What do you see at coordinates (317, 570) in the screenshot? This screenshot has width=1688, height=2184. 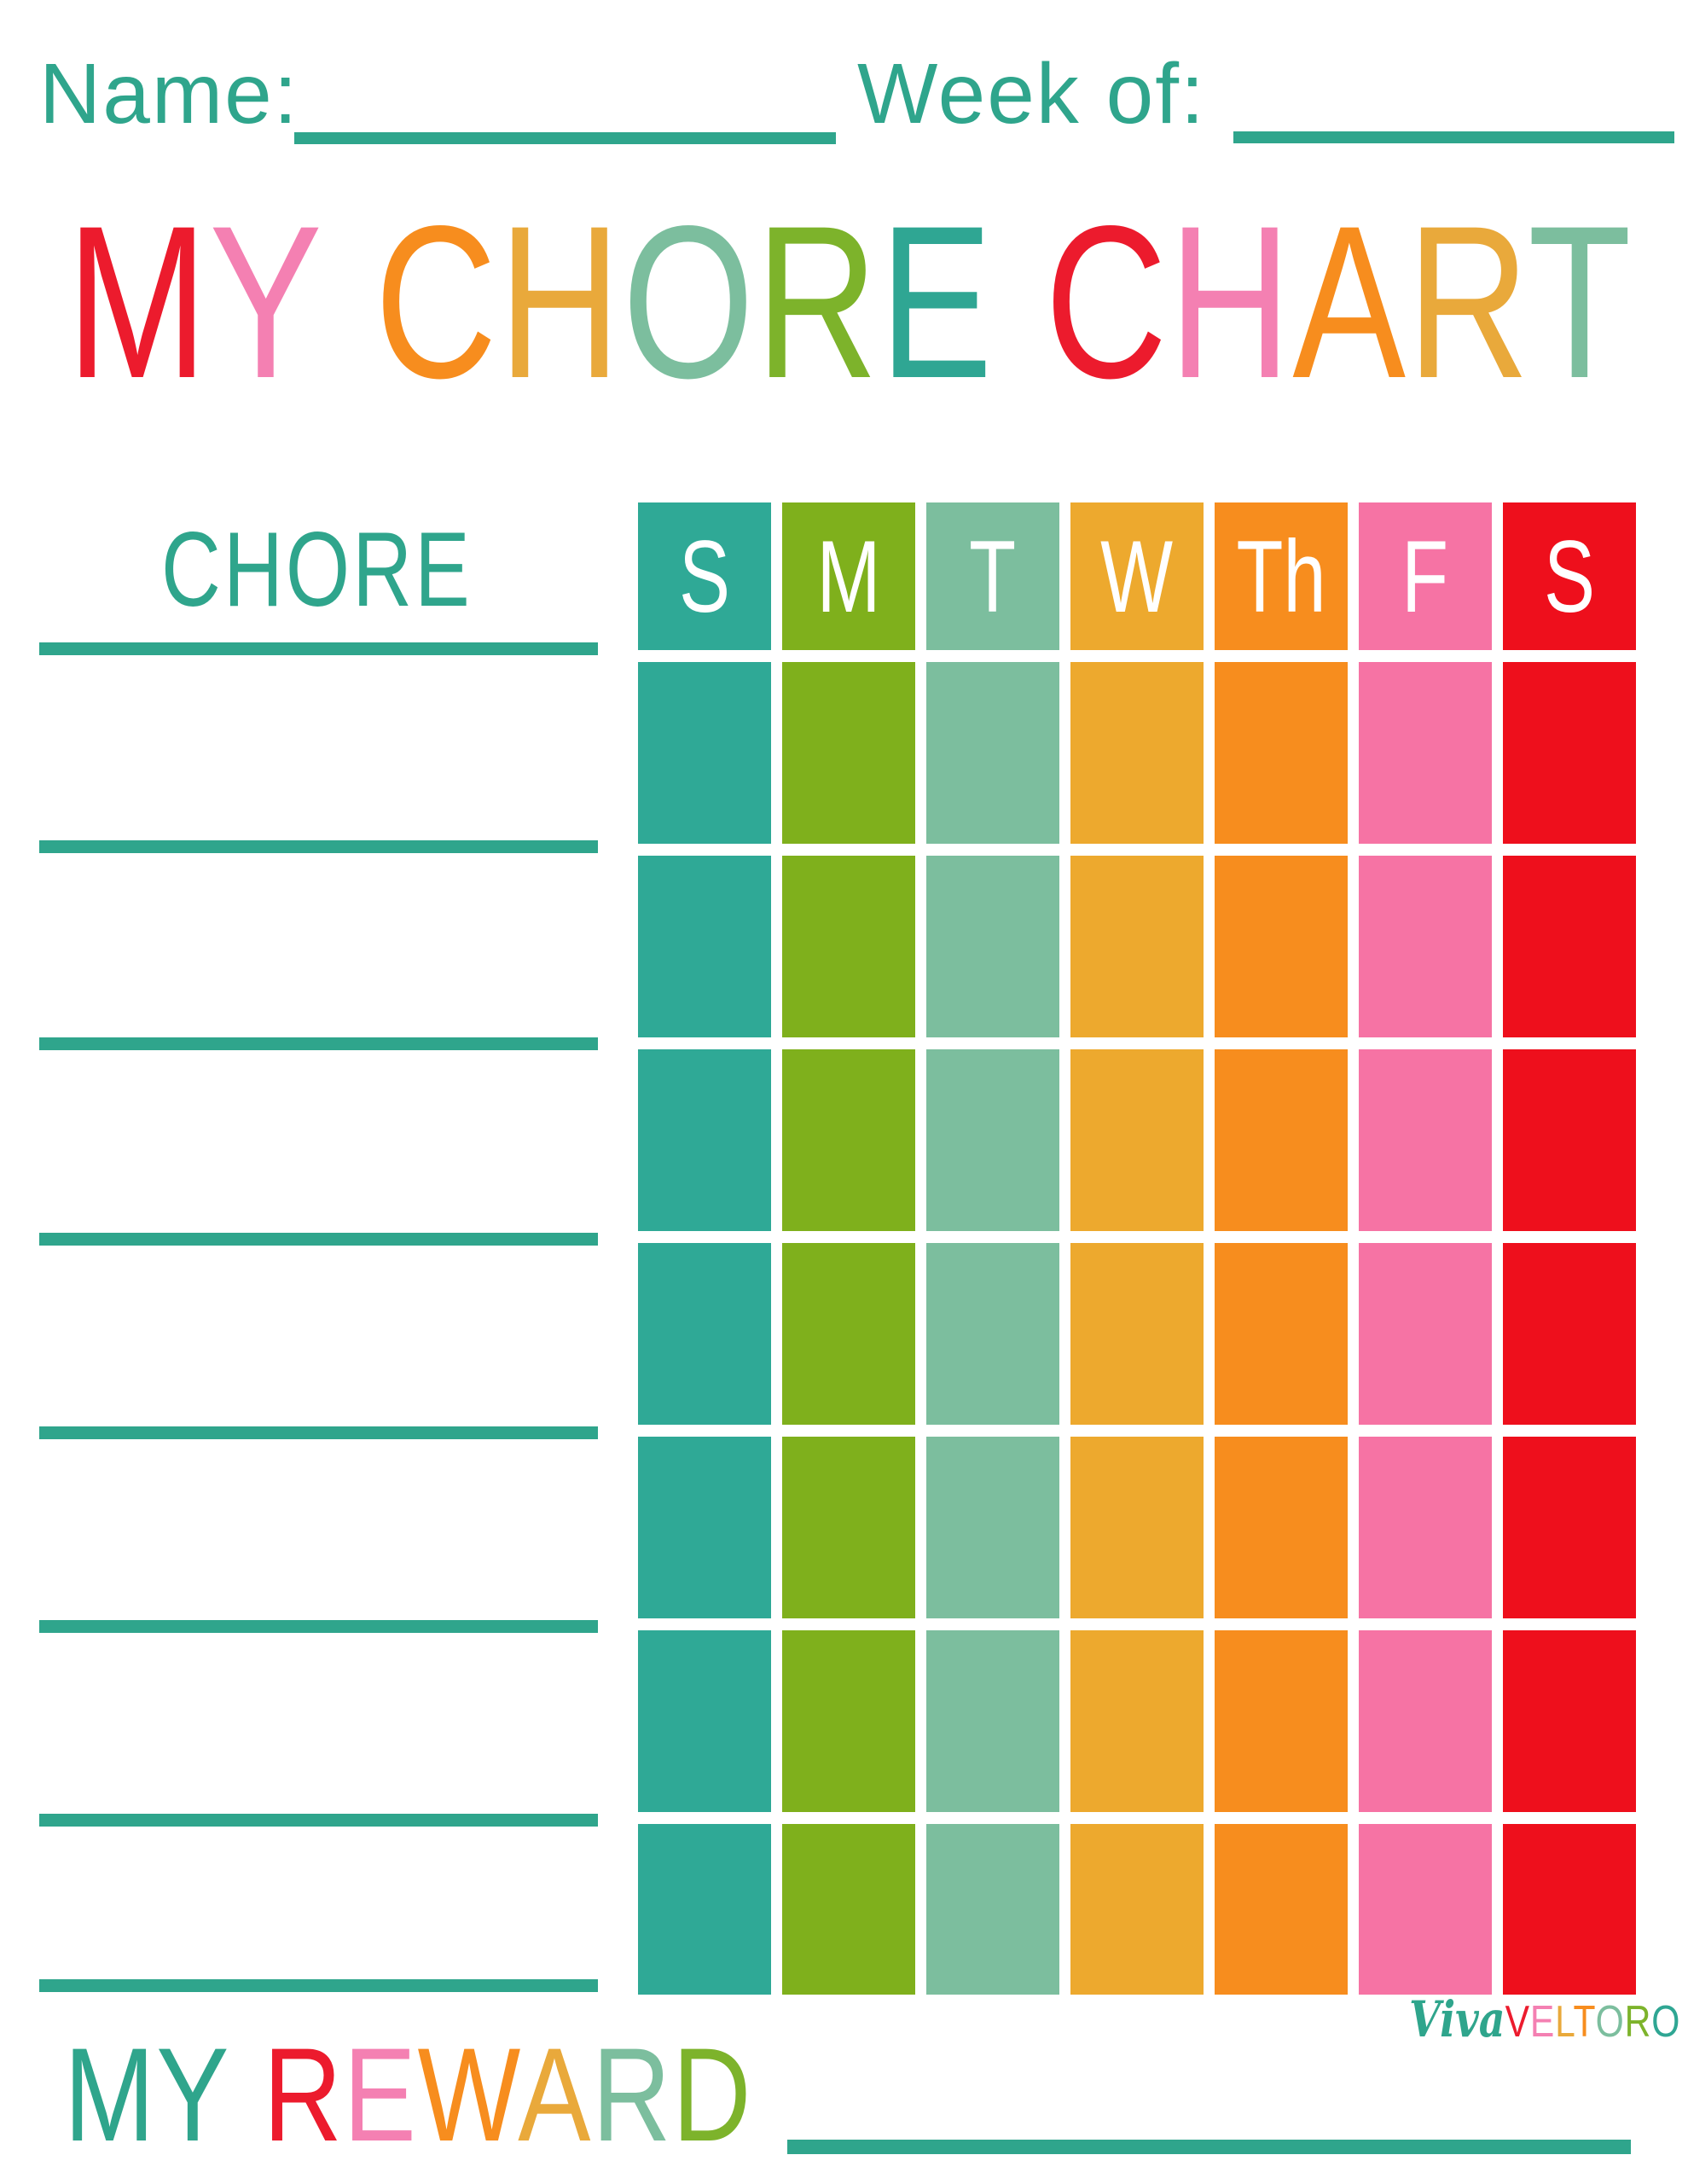 I see `chore-column-header: CHORE` at bounding box center [317, 570].